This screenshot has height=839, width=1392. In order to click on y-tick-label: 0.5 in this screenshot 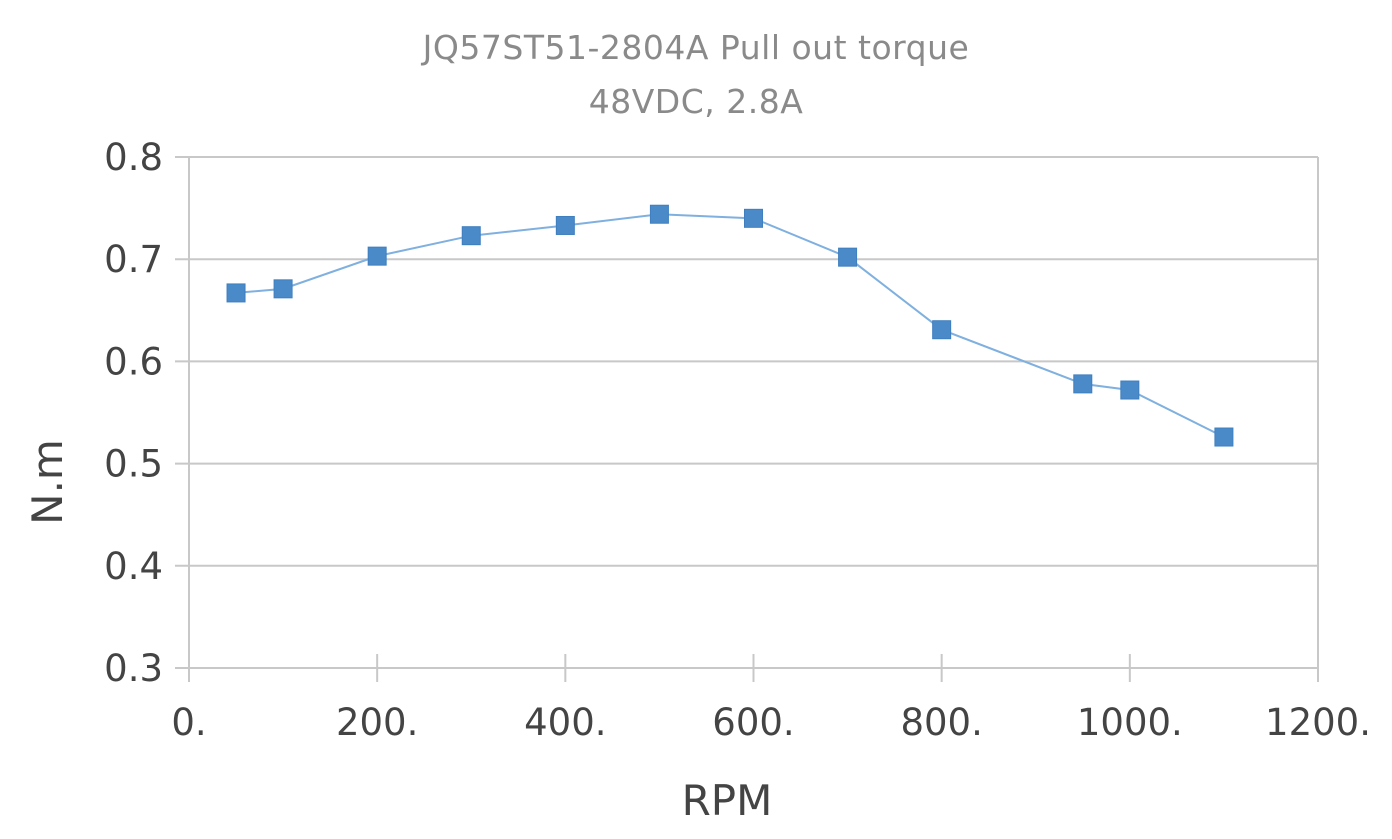, I will do `click(133, 464)`.